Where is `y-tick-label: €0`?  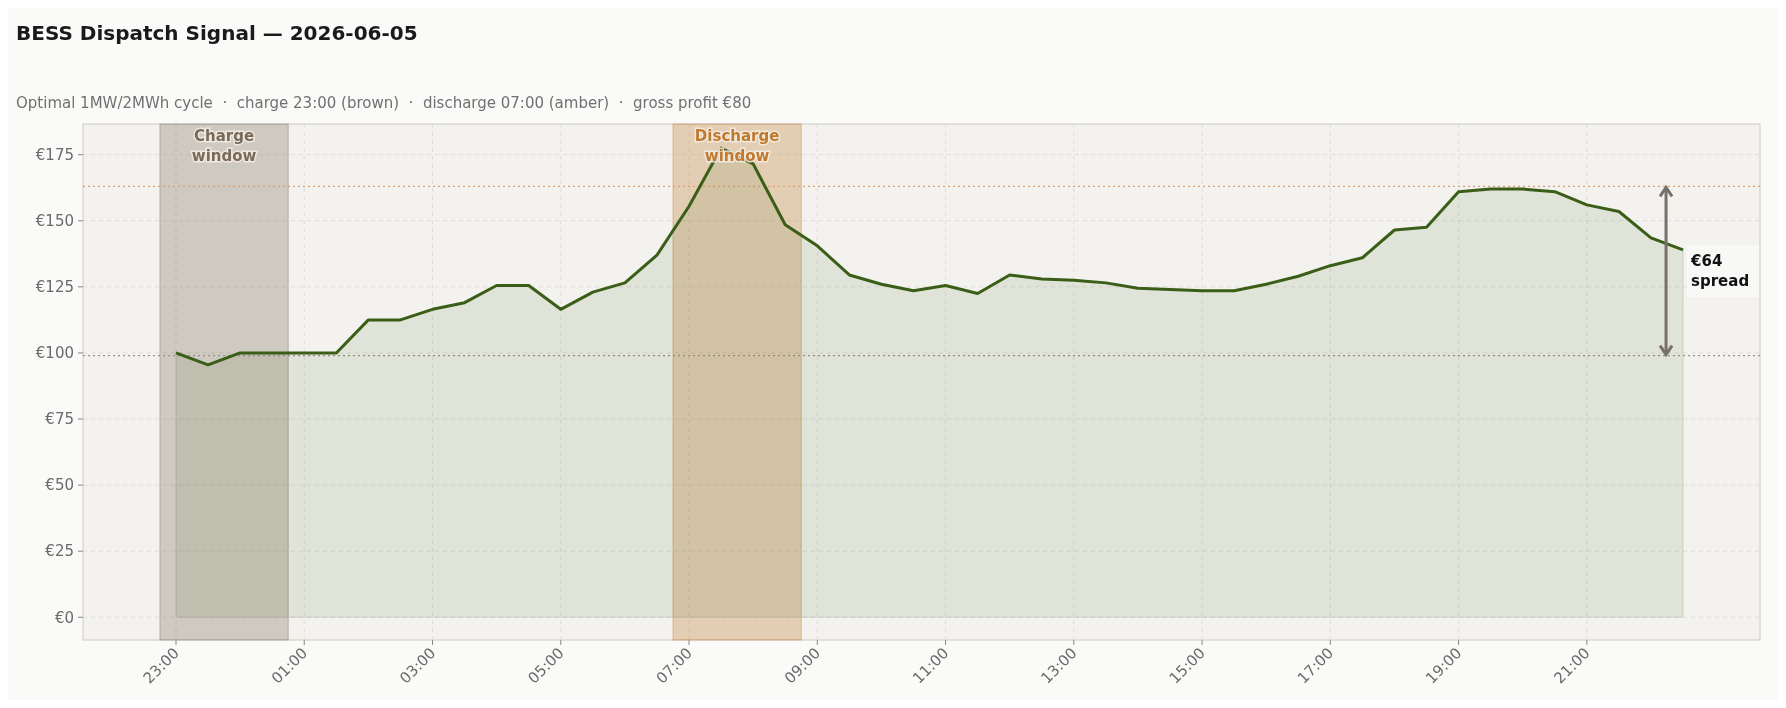 y-tick-label: €0 is located at coordinates (64, 617).